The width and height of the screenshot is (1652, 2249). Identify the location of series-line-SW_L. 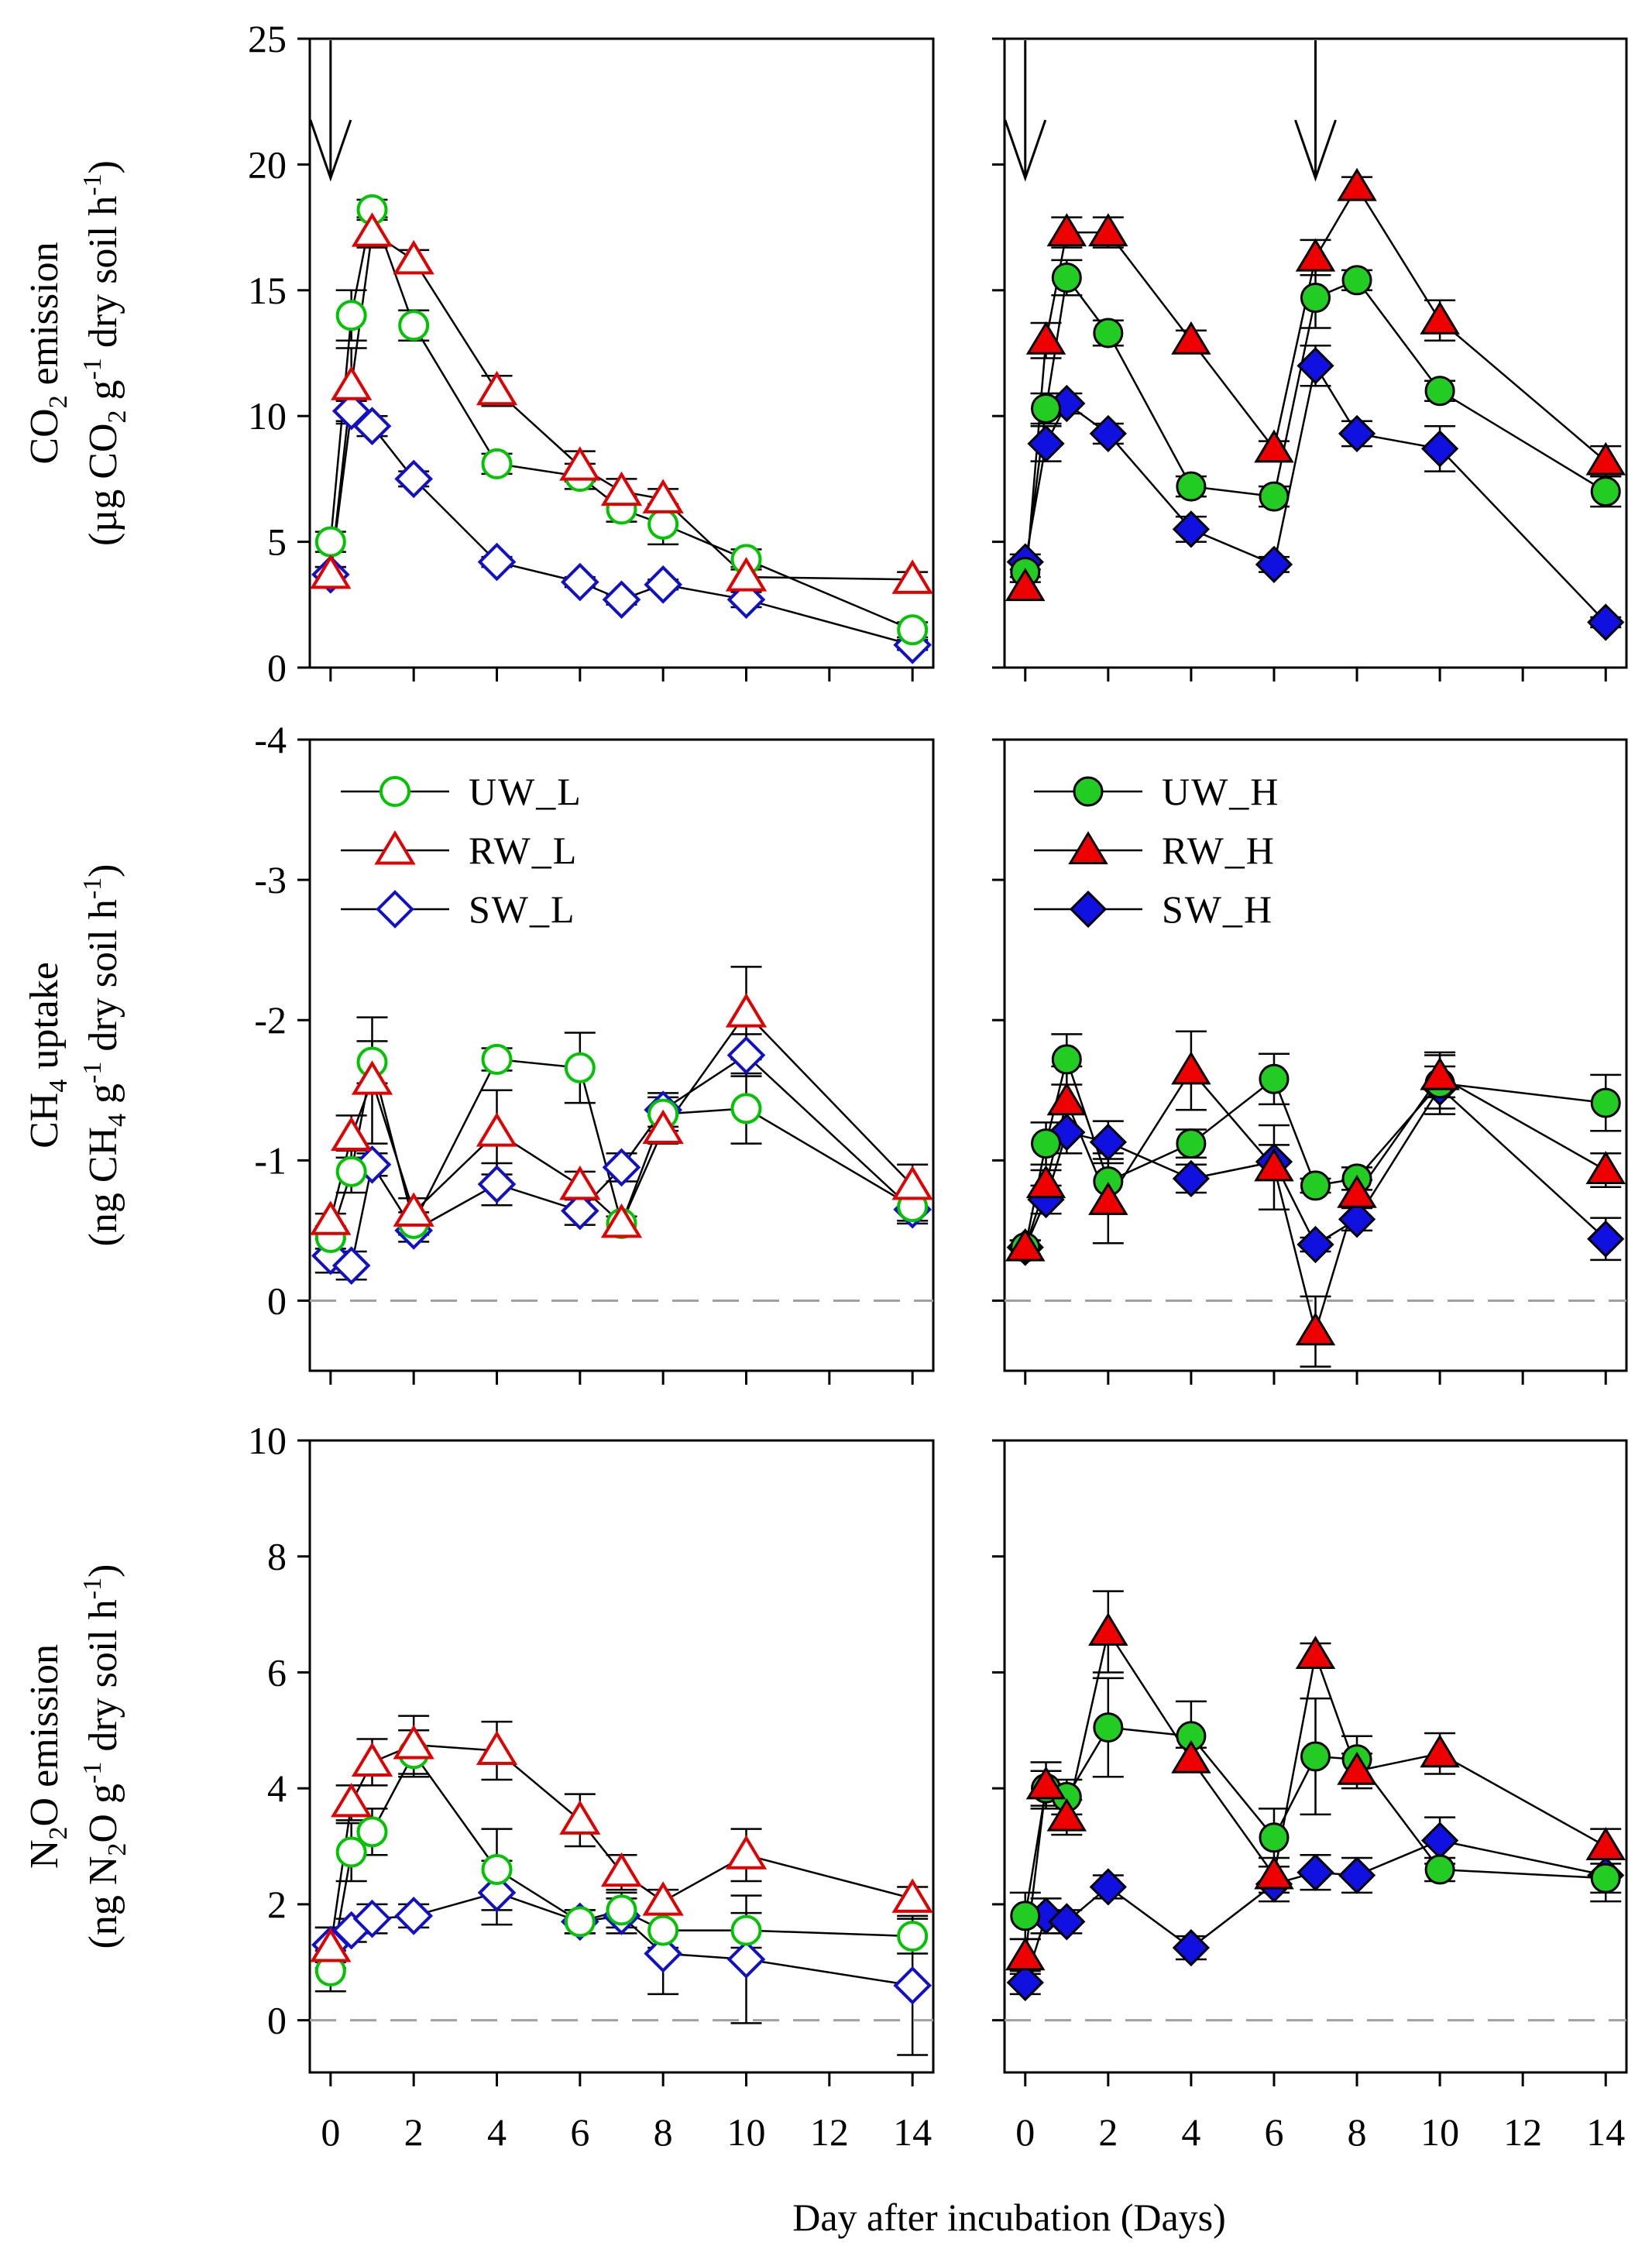
(622, 1160).